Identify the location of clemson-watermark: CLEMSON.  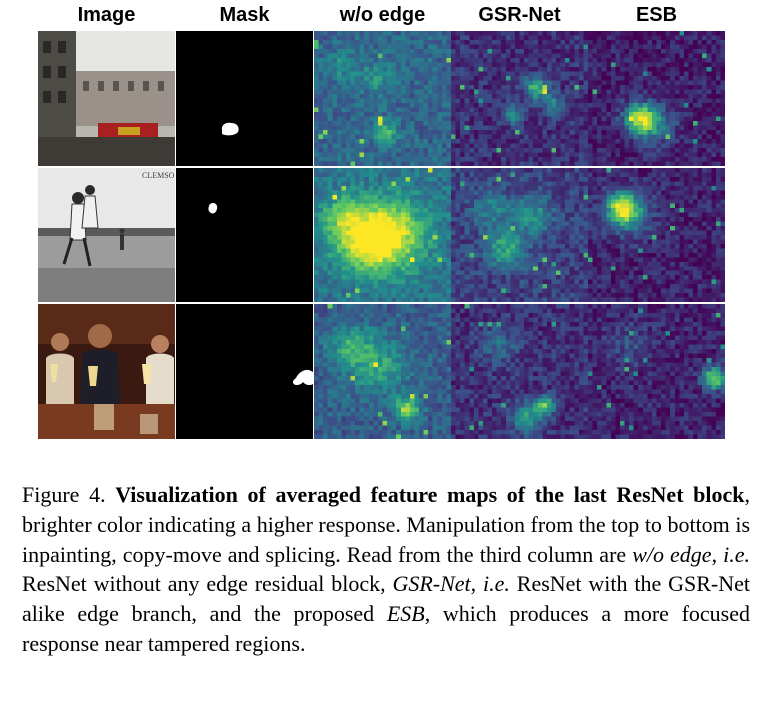
(158, 175).